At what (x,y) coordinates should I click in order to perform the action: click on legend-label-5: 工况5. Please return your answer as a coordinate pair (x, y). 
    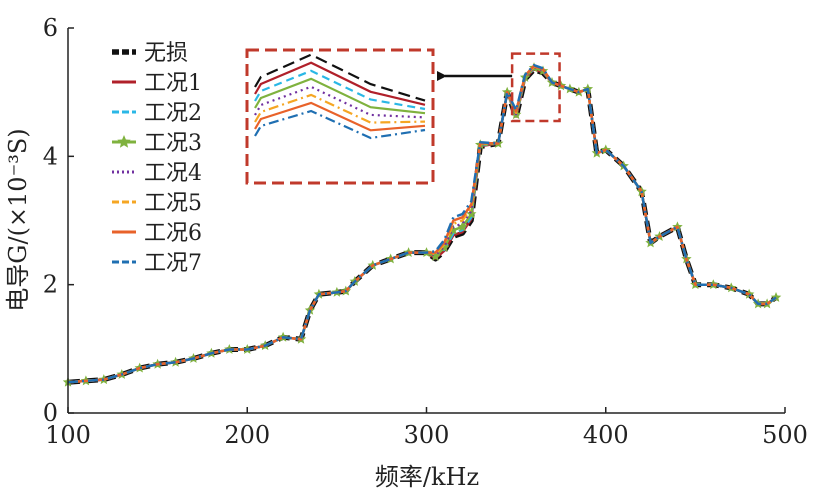
    Looking at the image, I should click on (173, 203).